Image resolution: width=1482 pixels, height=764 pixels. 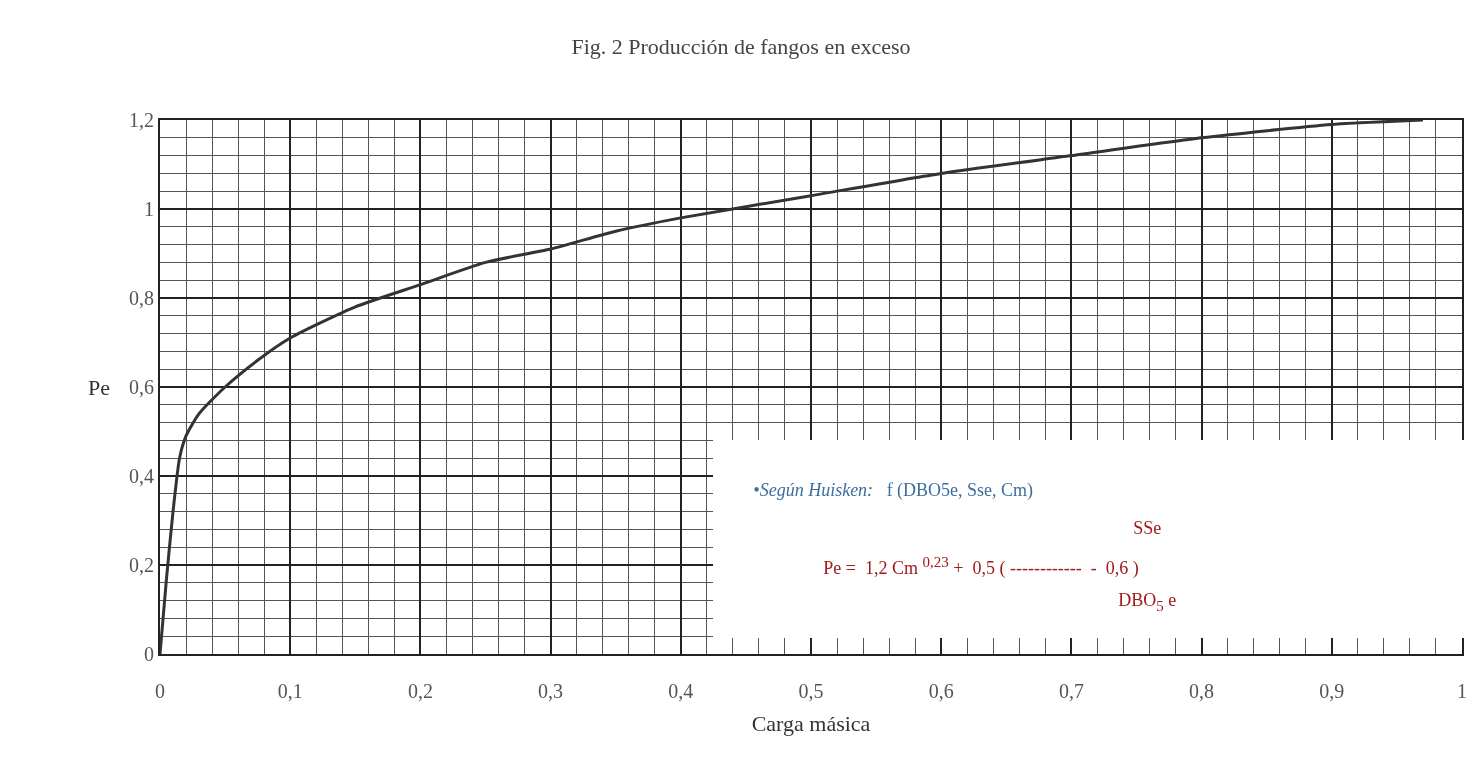 I want to click on y-tick-label: 0,2, so click(x=141, y=565).